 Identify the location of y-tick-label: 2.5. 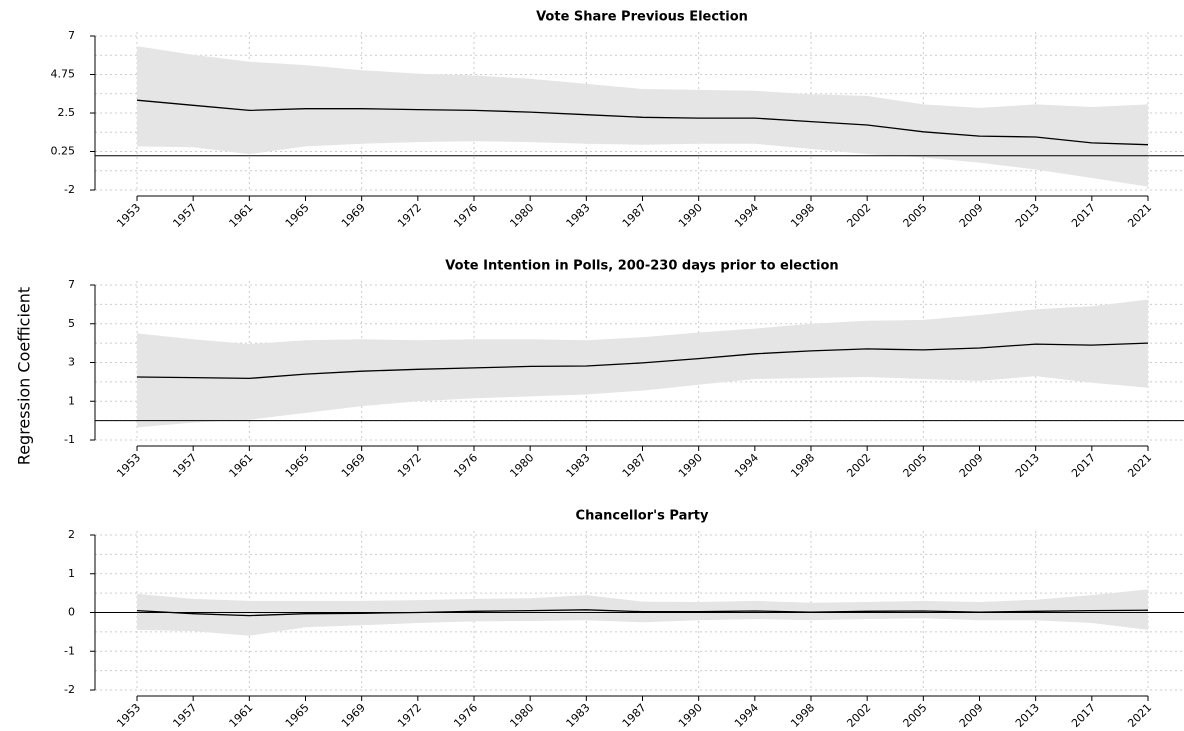
(67, 112).